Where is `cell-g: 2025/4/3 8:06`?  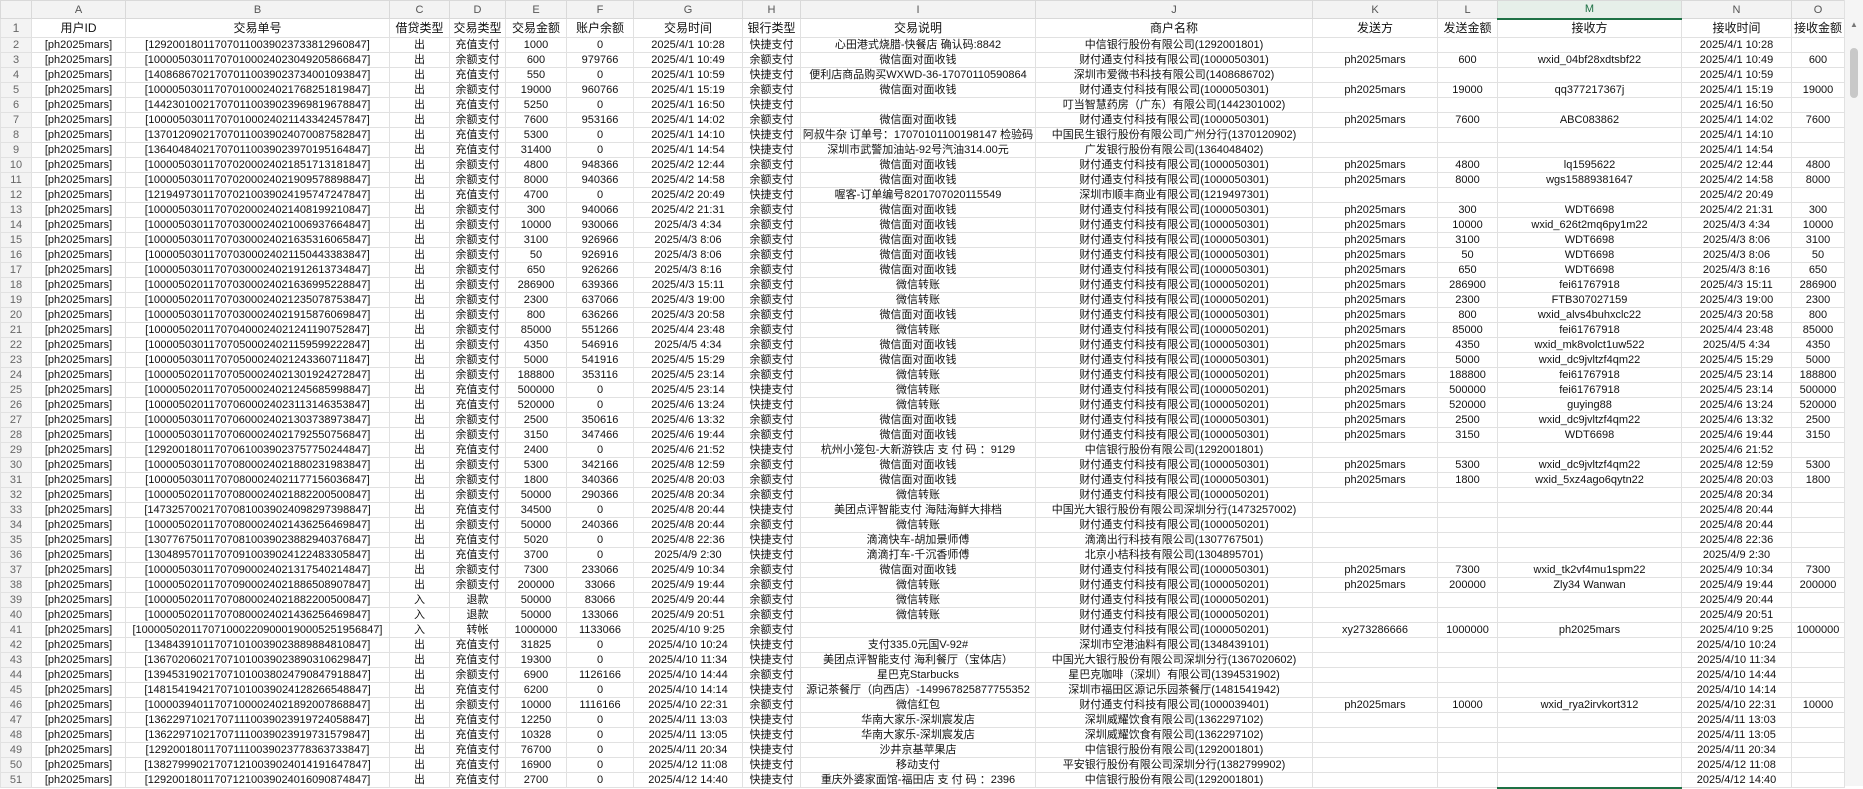
cell-g: 2025/4/3 8:06 is located at coordinates (688, 240).